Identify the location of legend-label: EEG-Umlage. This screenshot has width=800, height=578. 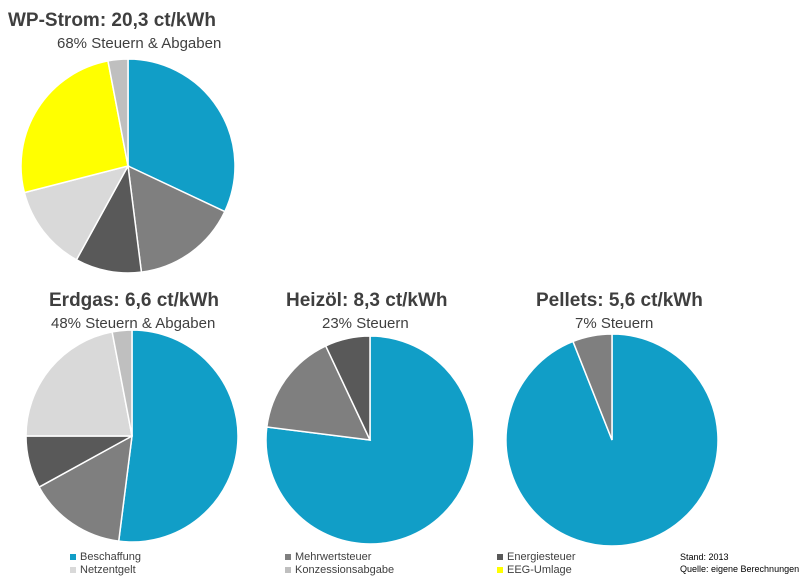
(539, 570).